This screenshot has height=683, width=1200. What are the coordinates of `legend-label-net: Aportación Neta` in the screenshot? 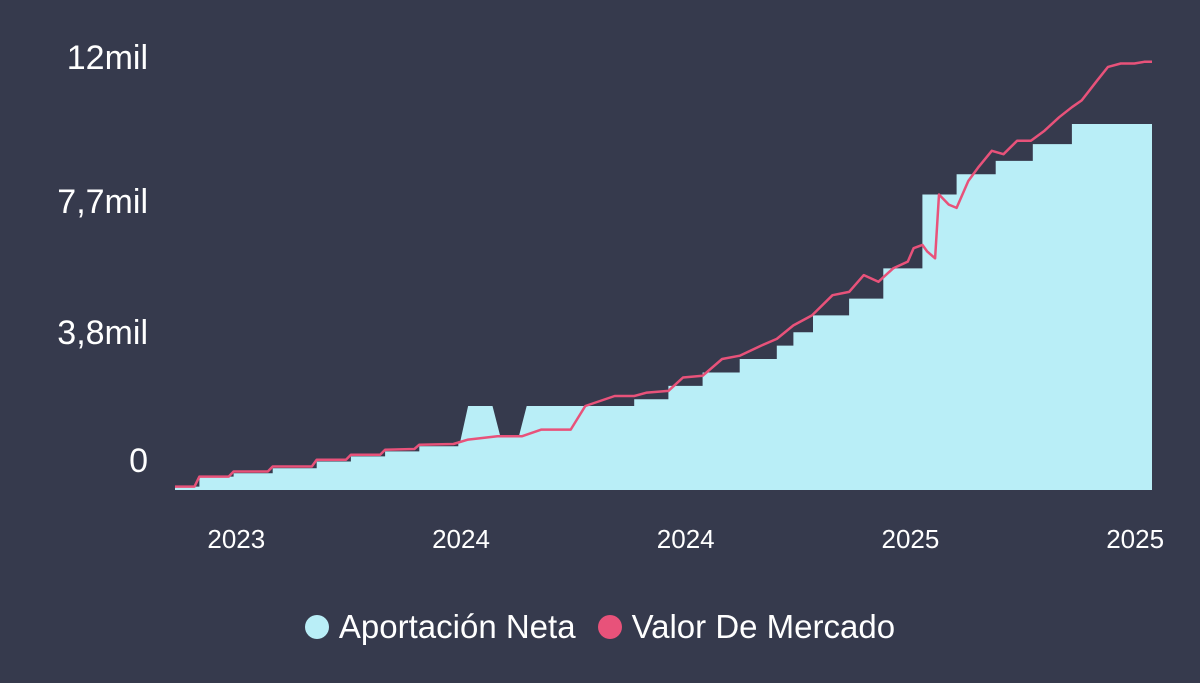 It's located at (457, 626).